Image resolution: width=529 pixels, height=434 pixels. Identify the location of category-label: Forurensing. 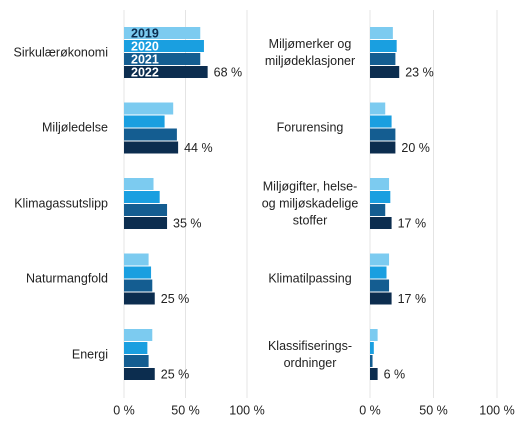
(310, 127).